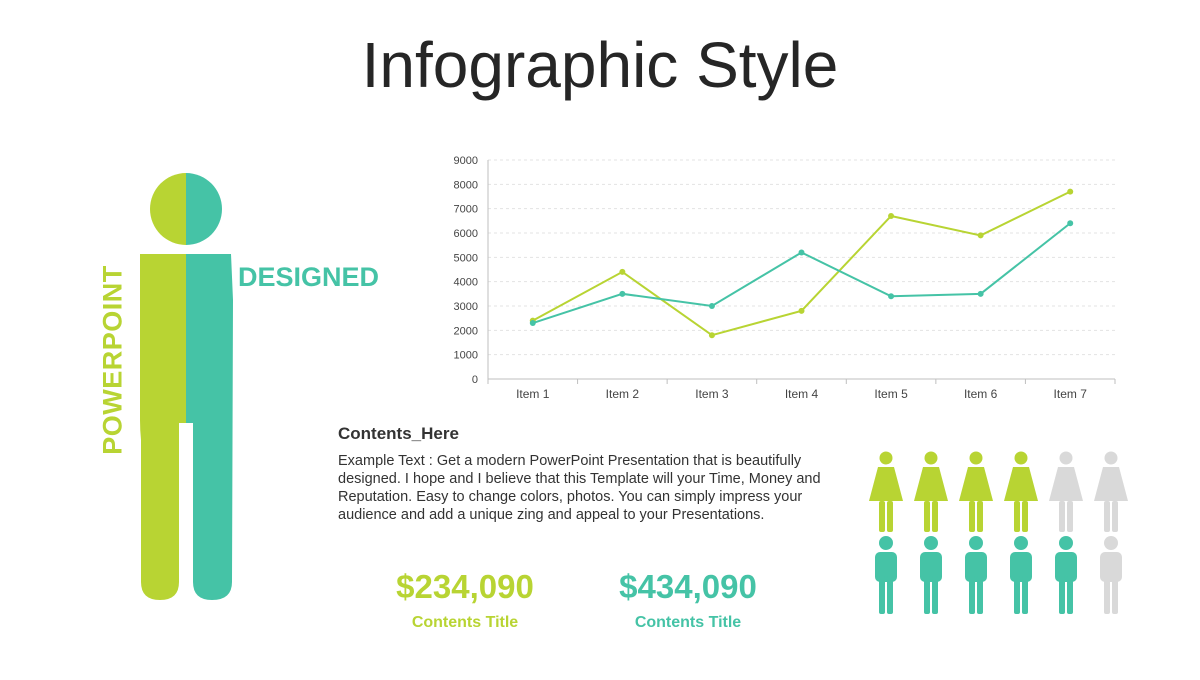 The image size is (1200, 680). Describe the element at coordinates (466, 234) in the screenshot. I see `y-tick-label: 6000` at that location.